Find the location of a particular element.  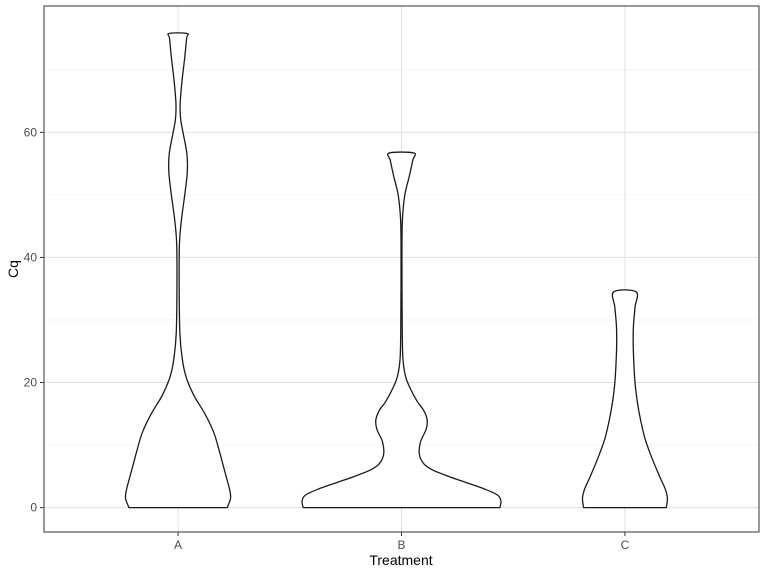

x-tick-label: B is located at coordinates (401, 545).